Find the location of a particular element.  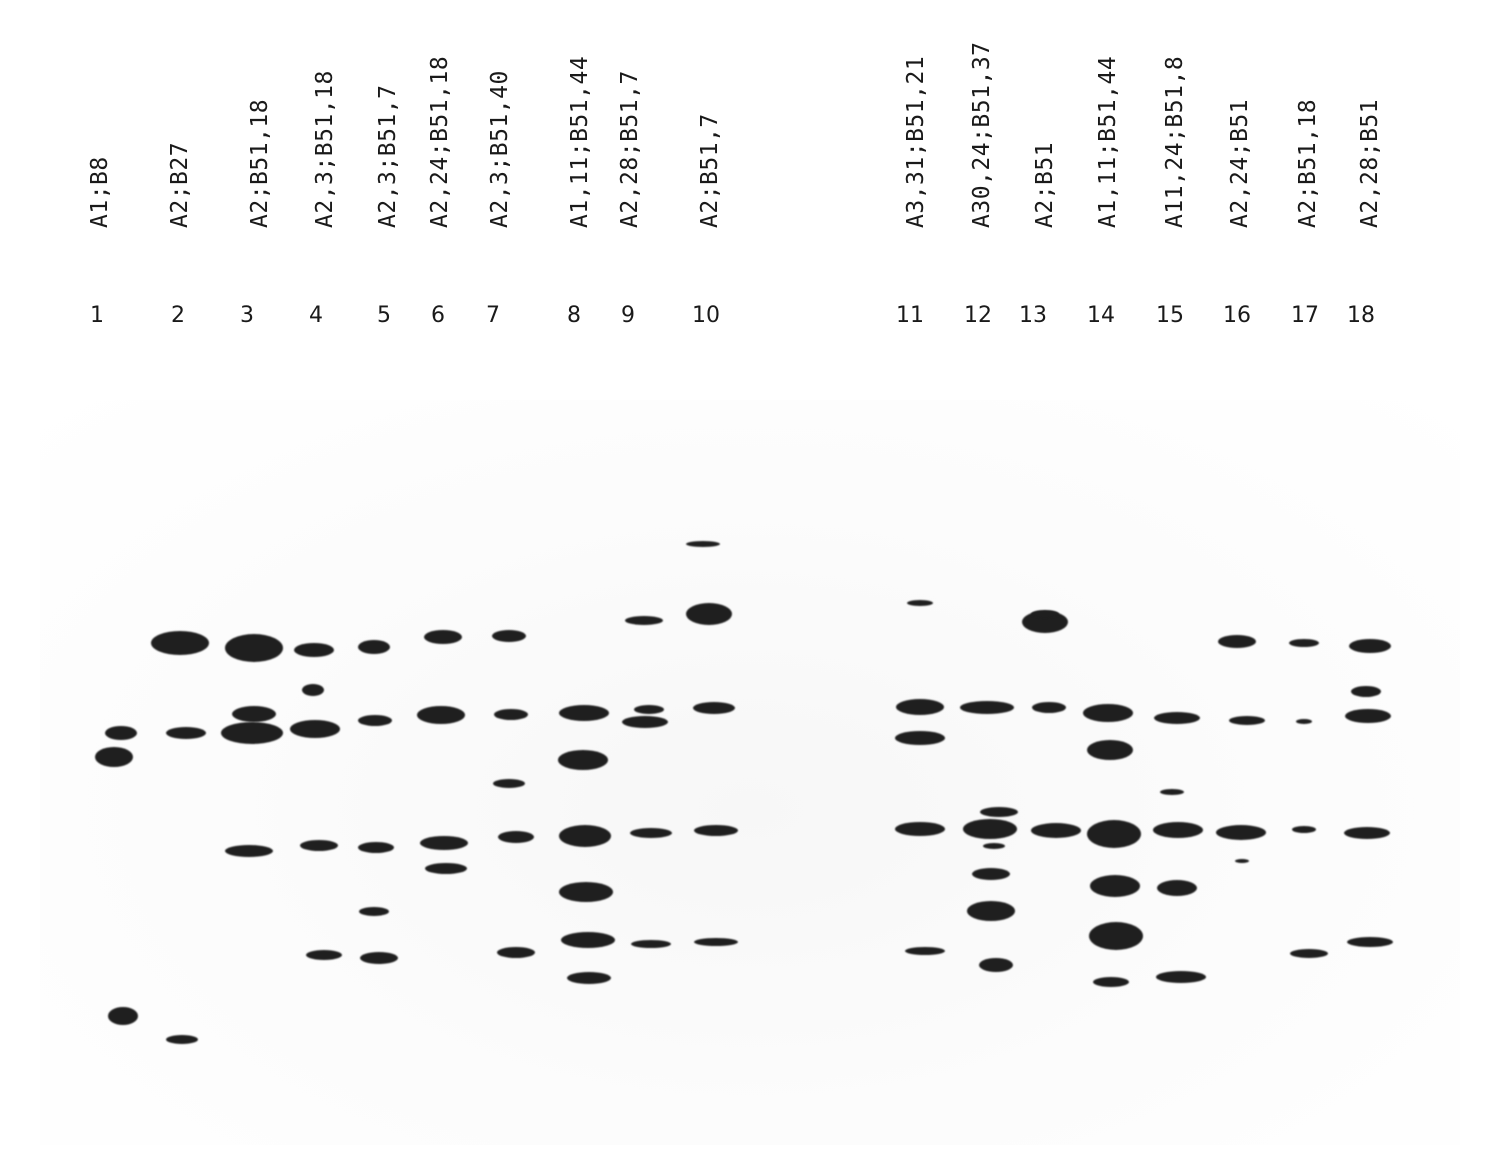

lane-8-number: 8 is located at coordinates (574, 315).